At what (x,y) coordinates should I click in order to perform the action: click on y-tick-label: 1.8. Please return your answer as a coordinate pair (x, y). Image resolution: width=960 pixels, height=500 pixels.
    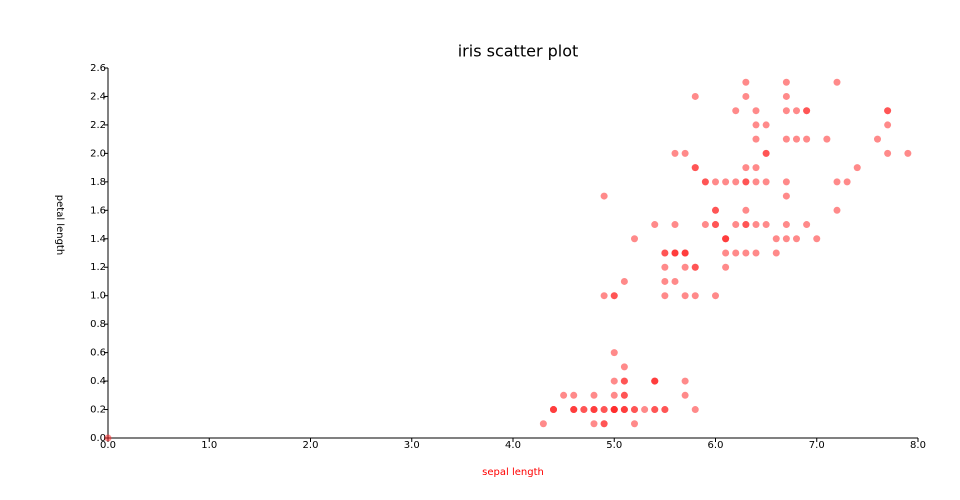
    Looking at the image, I should click on (98, 182).